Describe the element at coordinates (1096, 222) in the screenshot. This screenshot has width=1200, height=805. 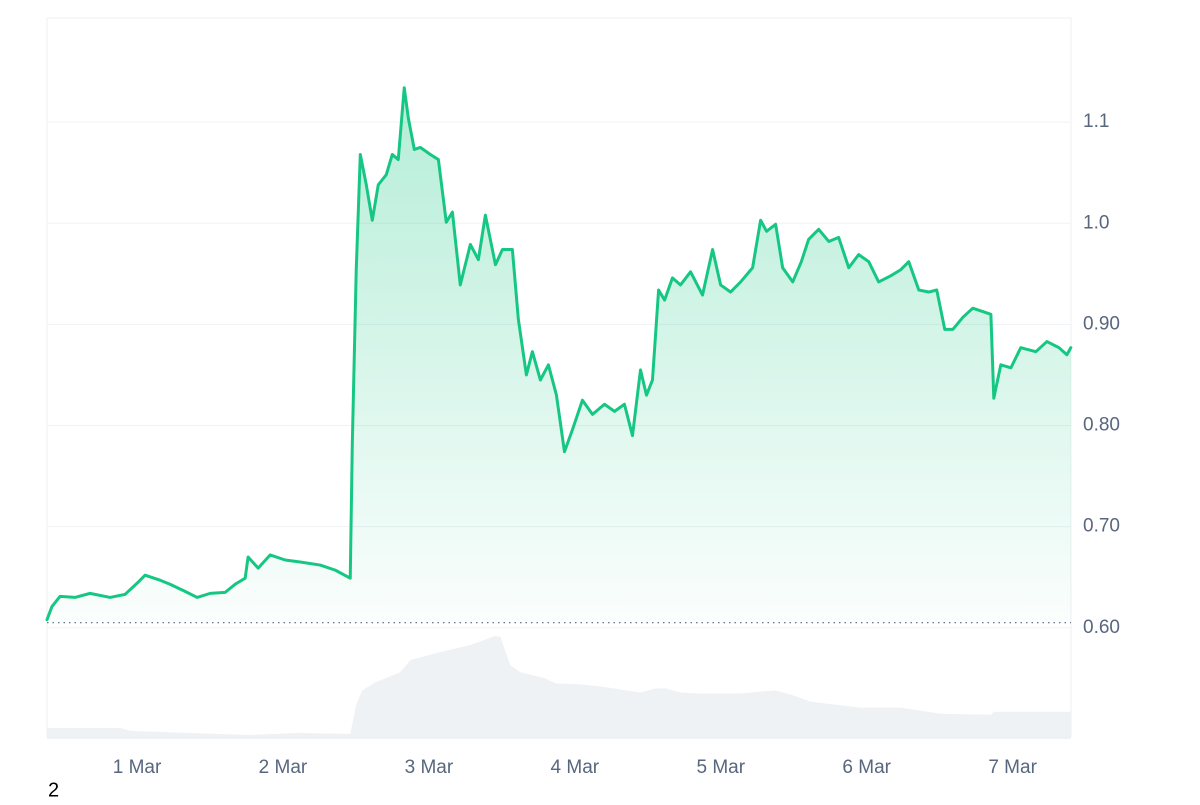
I see `y-tick-label: 1.0` at that location.